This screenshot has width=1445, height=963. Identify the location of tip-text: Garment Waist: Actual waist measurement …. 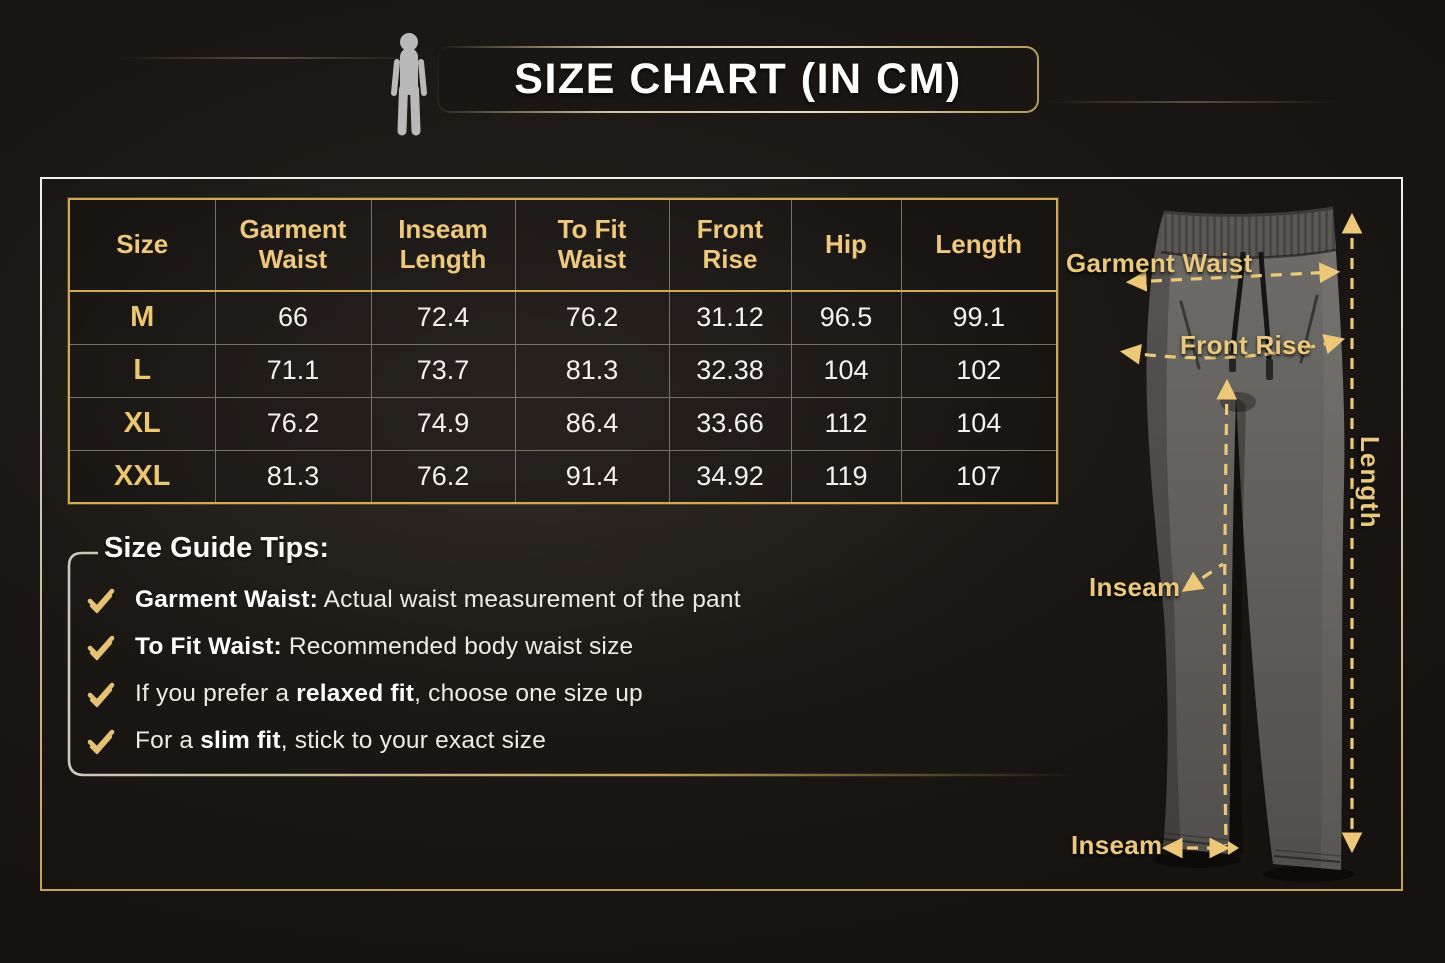
(438, 599).